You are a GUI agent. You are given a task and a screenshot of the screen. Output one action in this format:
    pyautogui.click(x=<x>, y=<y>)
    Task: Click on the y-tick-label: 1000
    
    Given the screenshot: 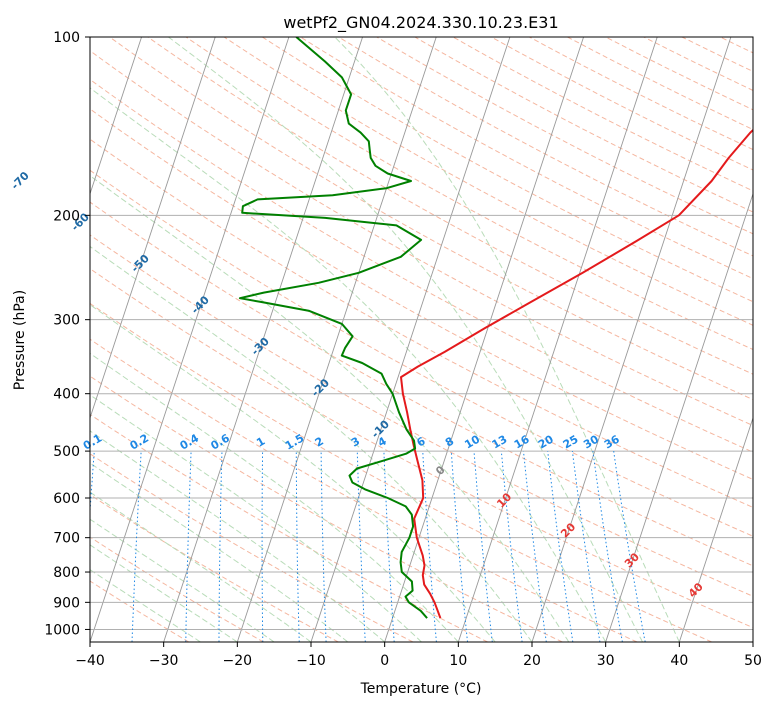 What is the action you would take?
    pyautogui.click(x=62, y=630)
    